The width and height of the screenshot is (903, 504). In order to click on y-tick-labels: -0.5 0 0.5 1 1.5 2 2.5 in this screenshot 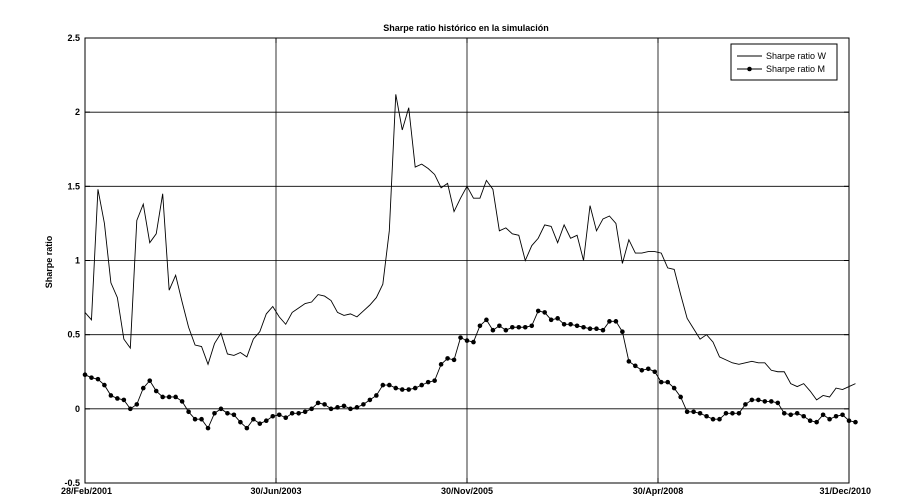, I will do `click(72, 260)`.